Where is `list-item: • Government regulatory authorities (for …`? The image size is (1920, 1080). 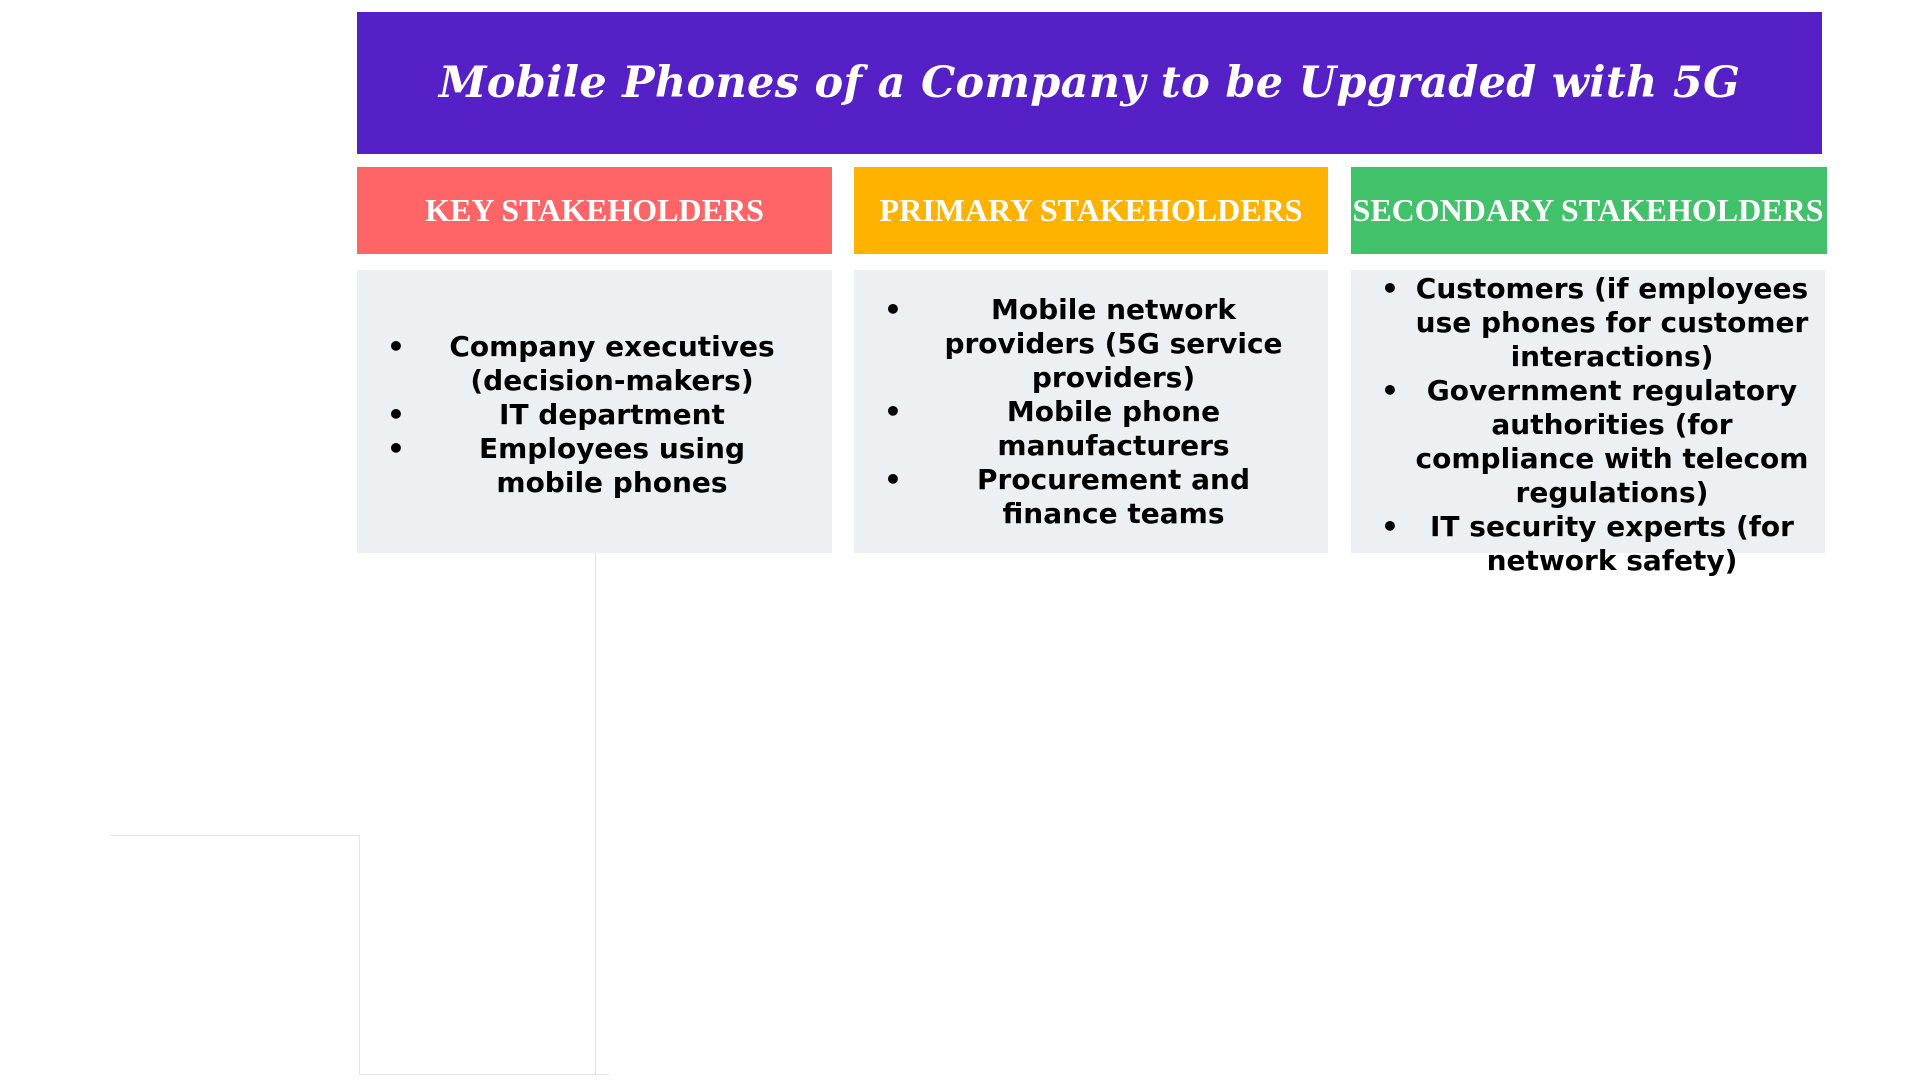 list-item: • Government regulatory authorities (for … is located at coordinates (1595, 441).